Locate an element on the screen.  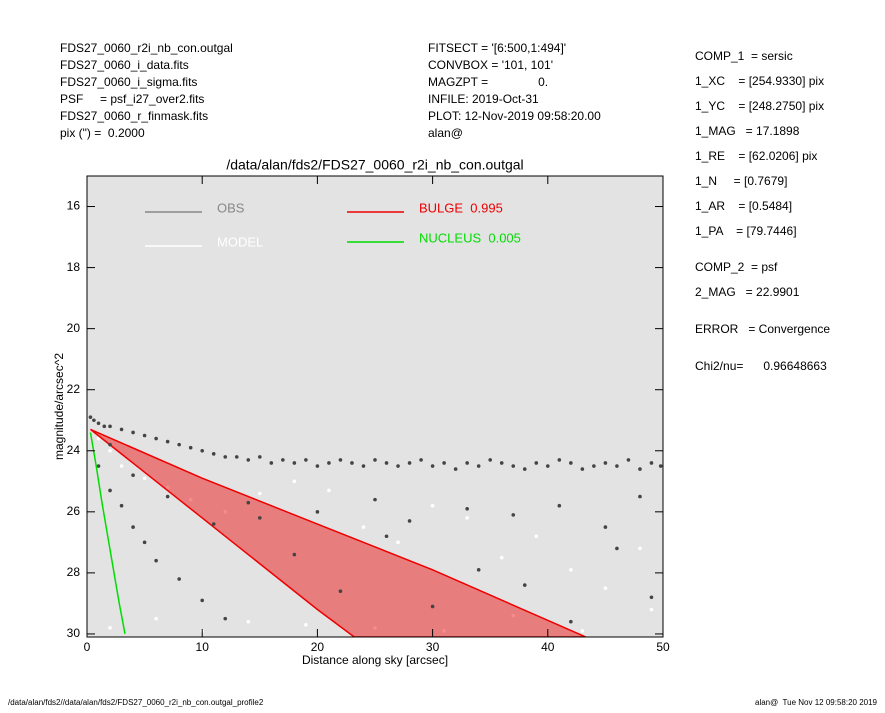
fit-parameter: COMP_2 = psf is located at coordinates (736, 267).